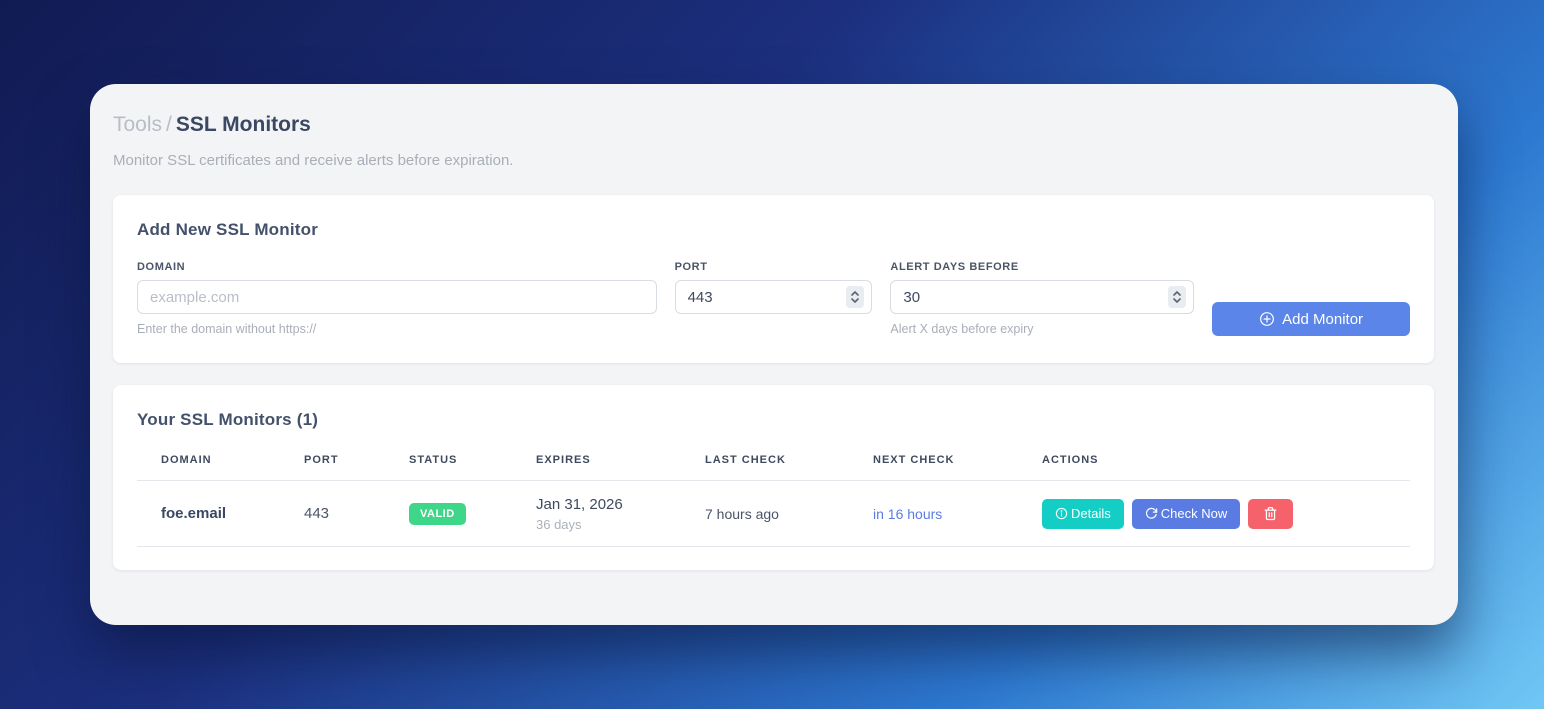  Describe the element at coordinates (1267, 319) in the screenshot. I see `plus-circle-icon` at that location.